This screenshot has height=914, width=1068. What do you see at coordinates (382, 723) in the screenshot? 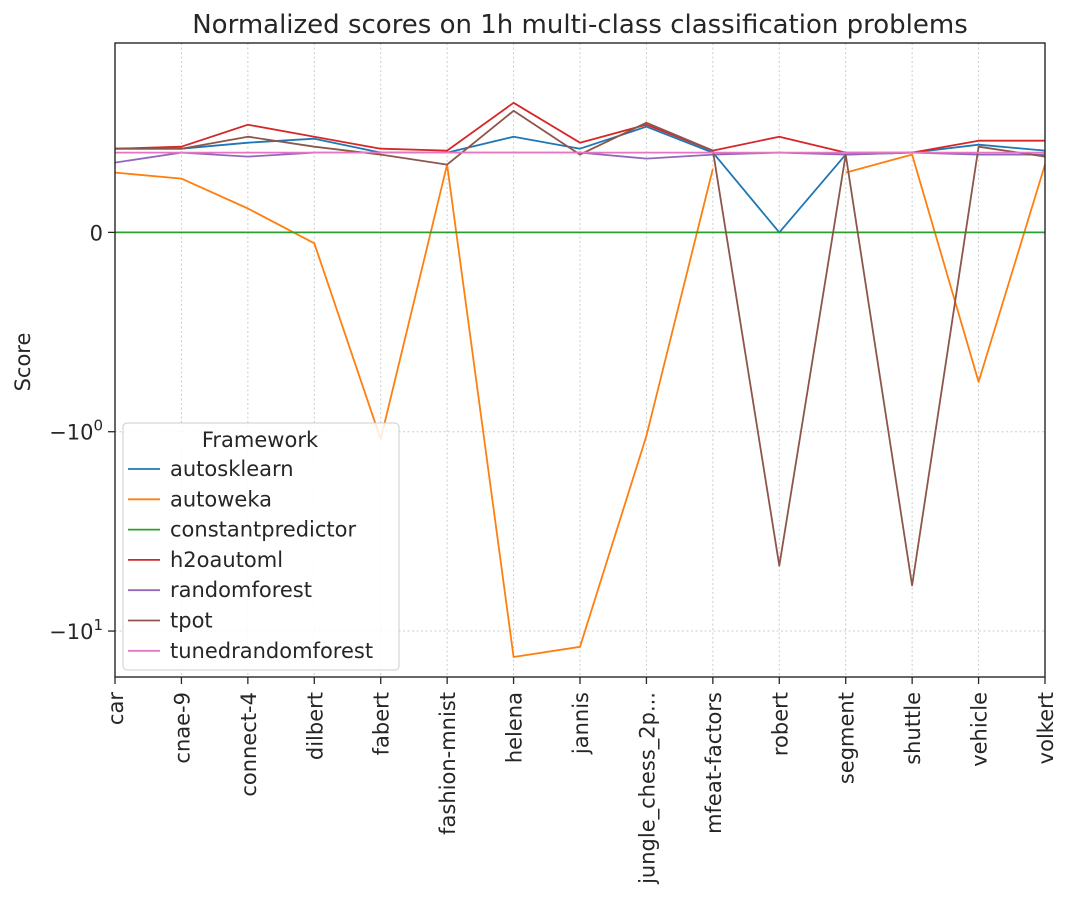
I see `x-tick-label: fabert` at bounding box center [382, 723].